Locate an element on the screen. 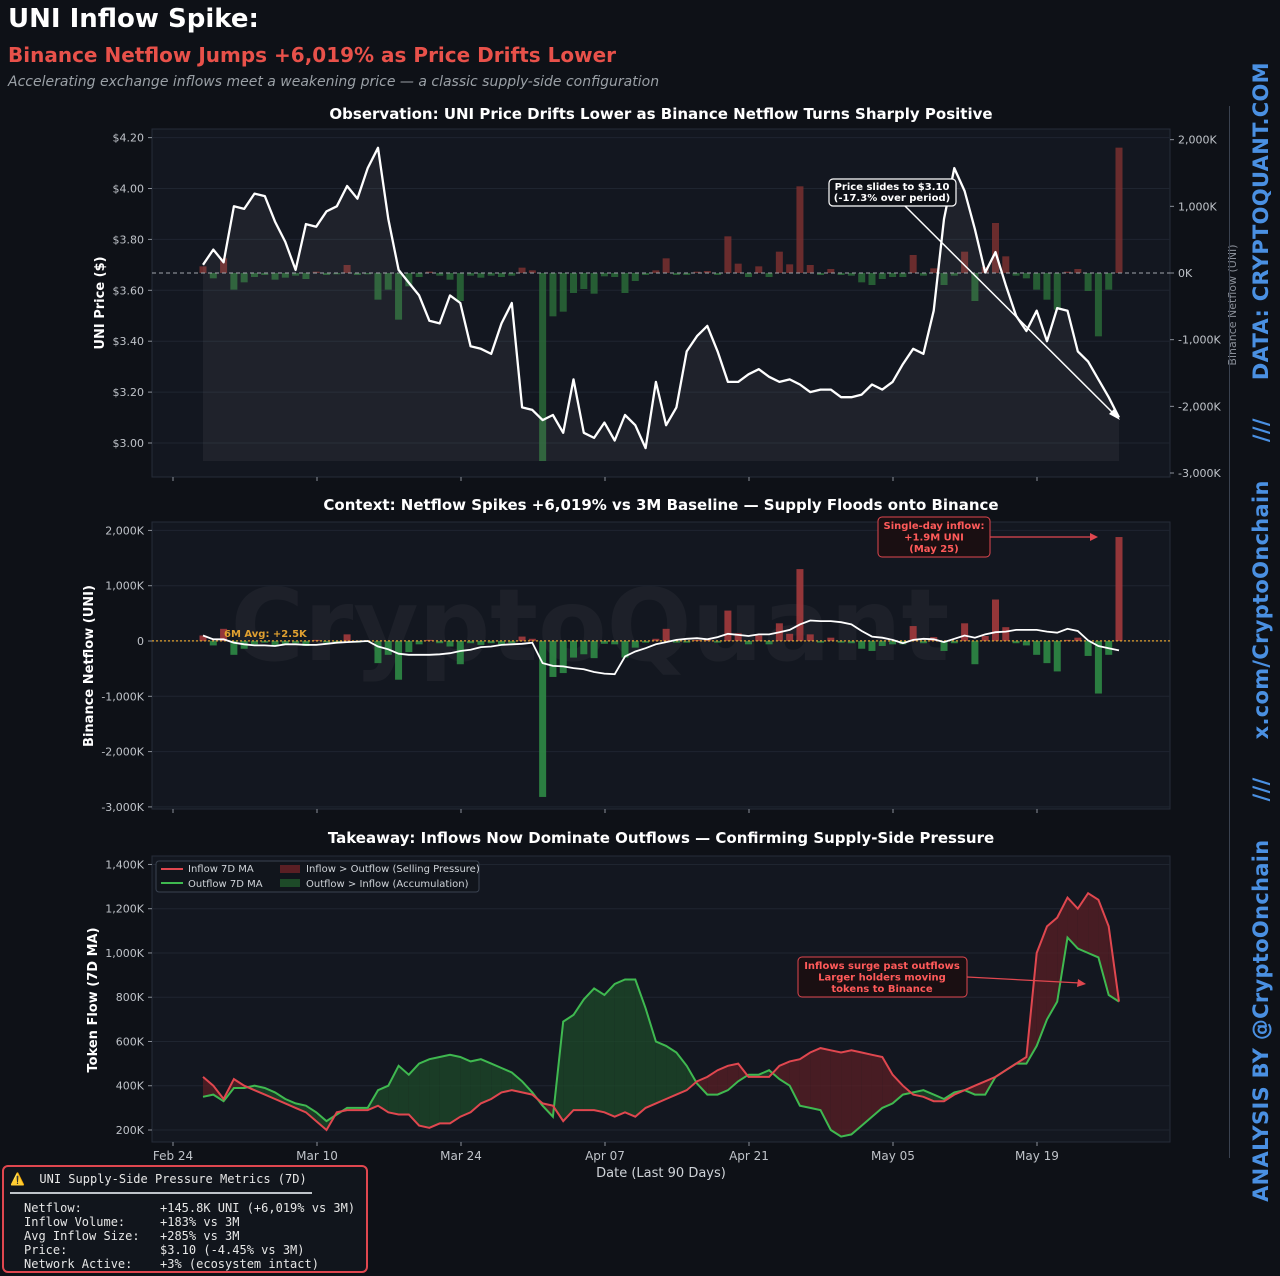  y2-axis-label: Binance Netflow (UNI) is located at coordinates (1232, 304).